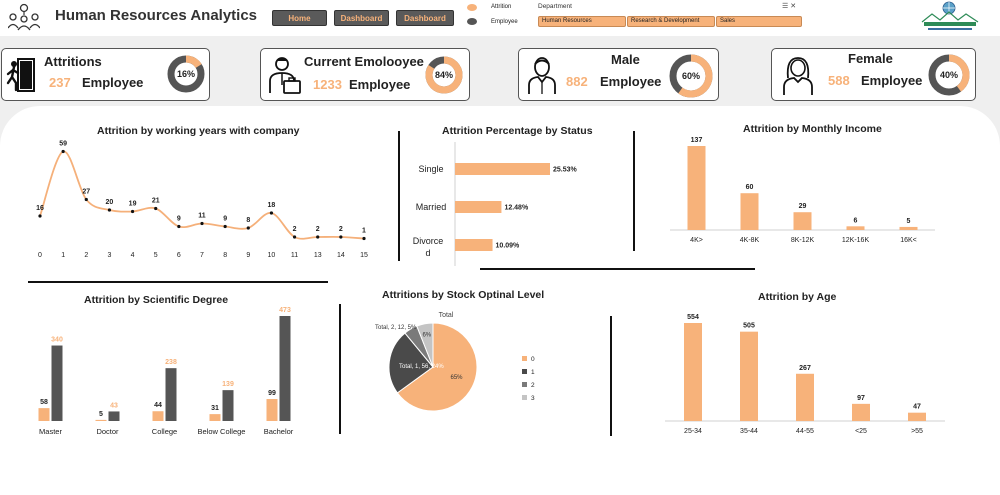 The height and width of the screenshot is (495, 1000). What do you see at coordinates (109, 255) in the screenshot?
I see `years-tick-label-3: 3` at bounding box center [109, 255].